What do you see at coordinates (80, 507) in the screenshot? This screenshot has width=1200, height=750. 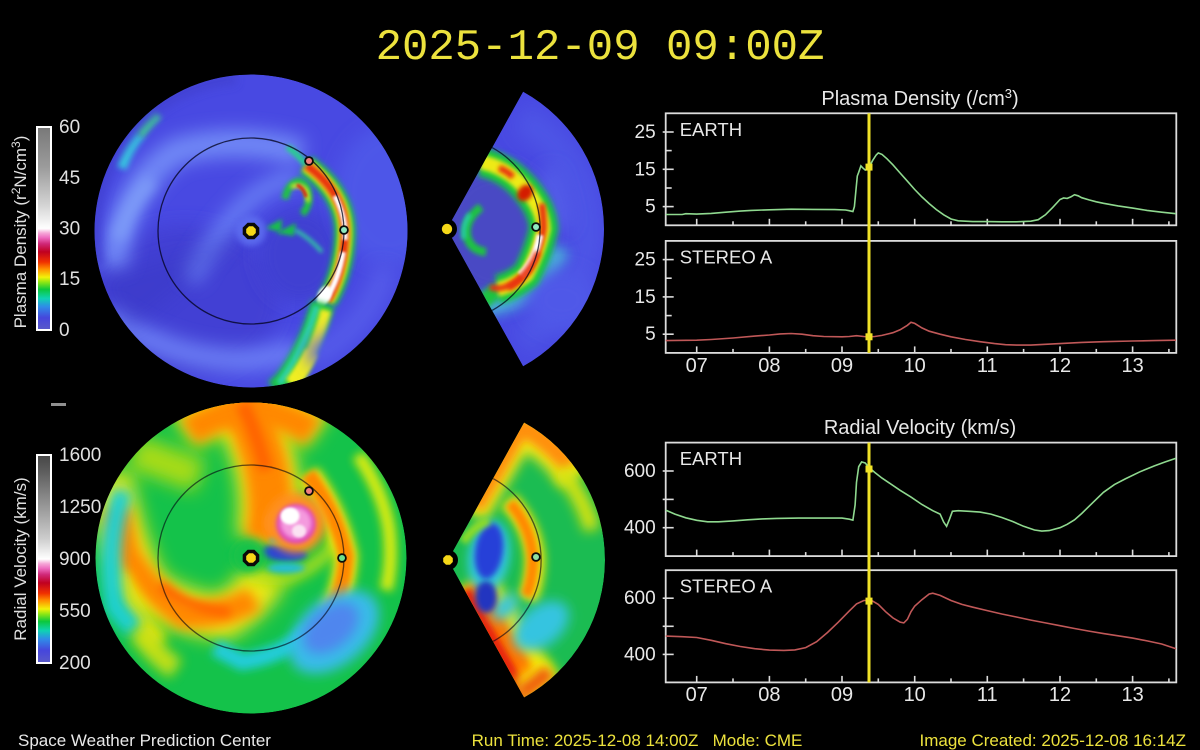 I see `svg-text: 1250` at bounding box center [80, 507].